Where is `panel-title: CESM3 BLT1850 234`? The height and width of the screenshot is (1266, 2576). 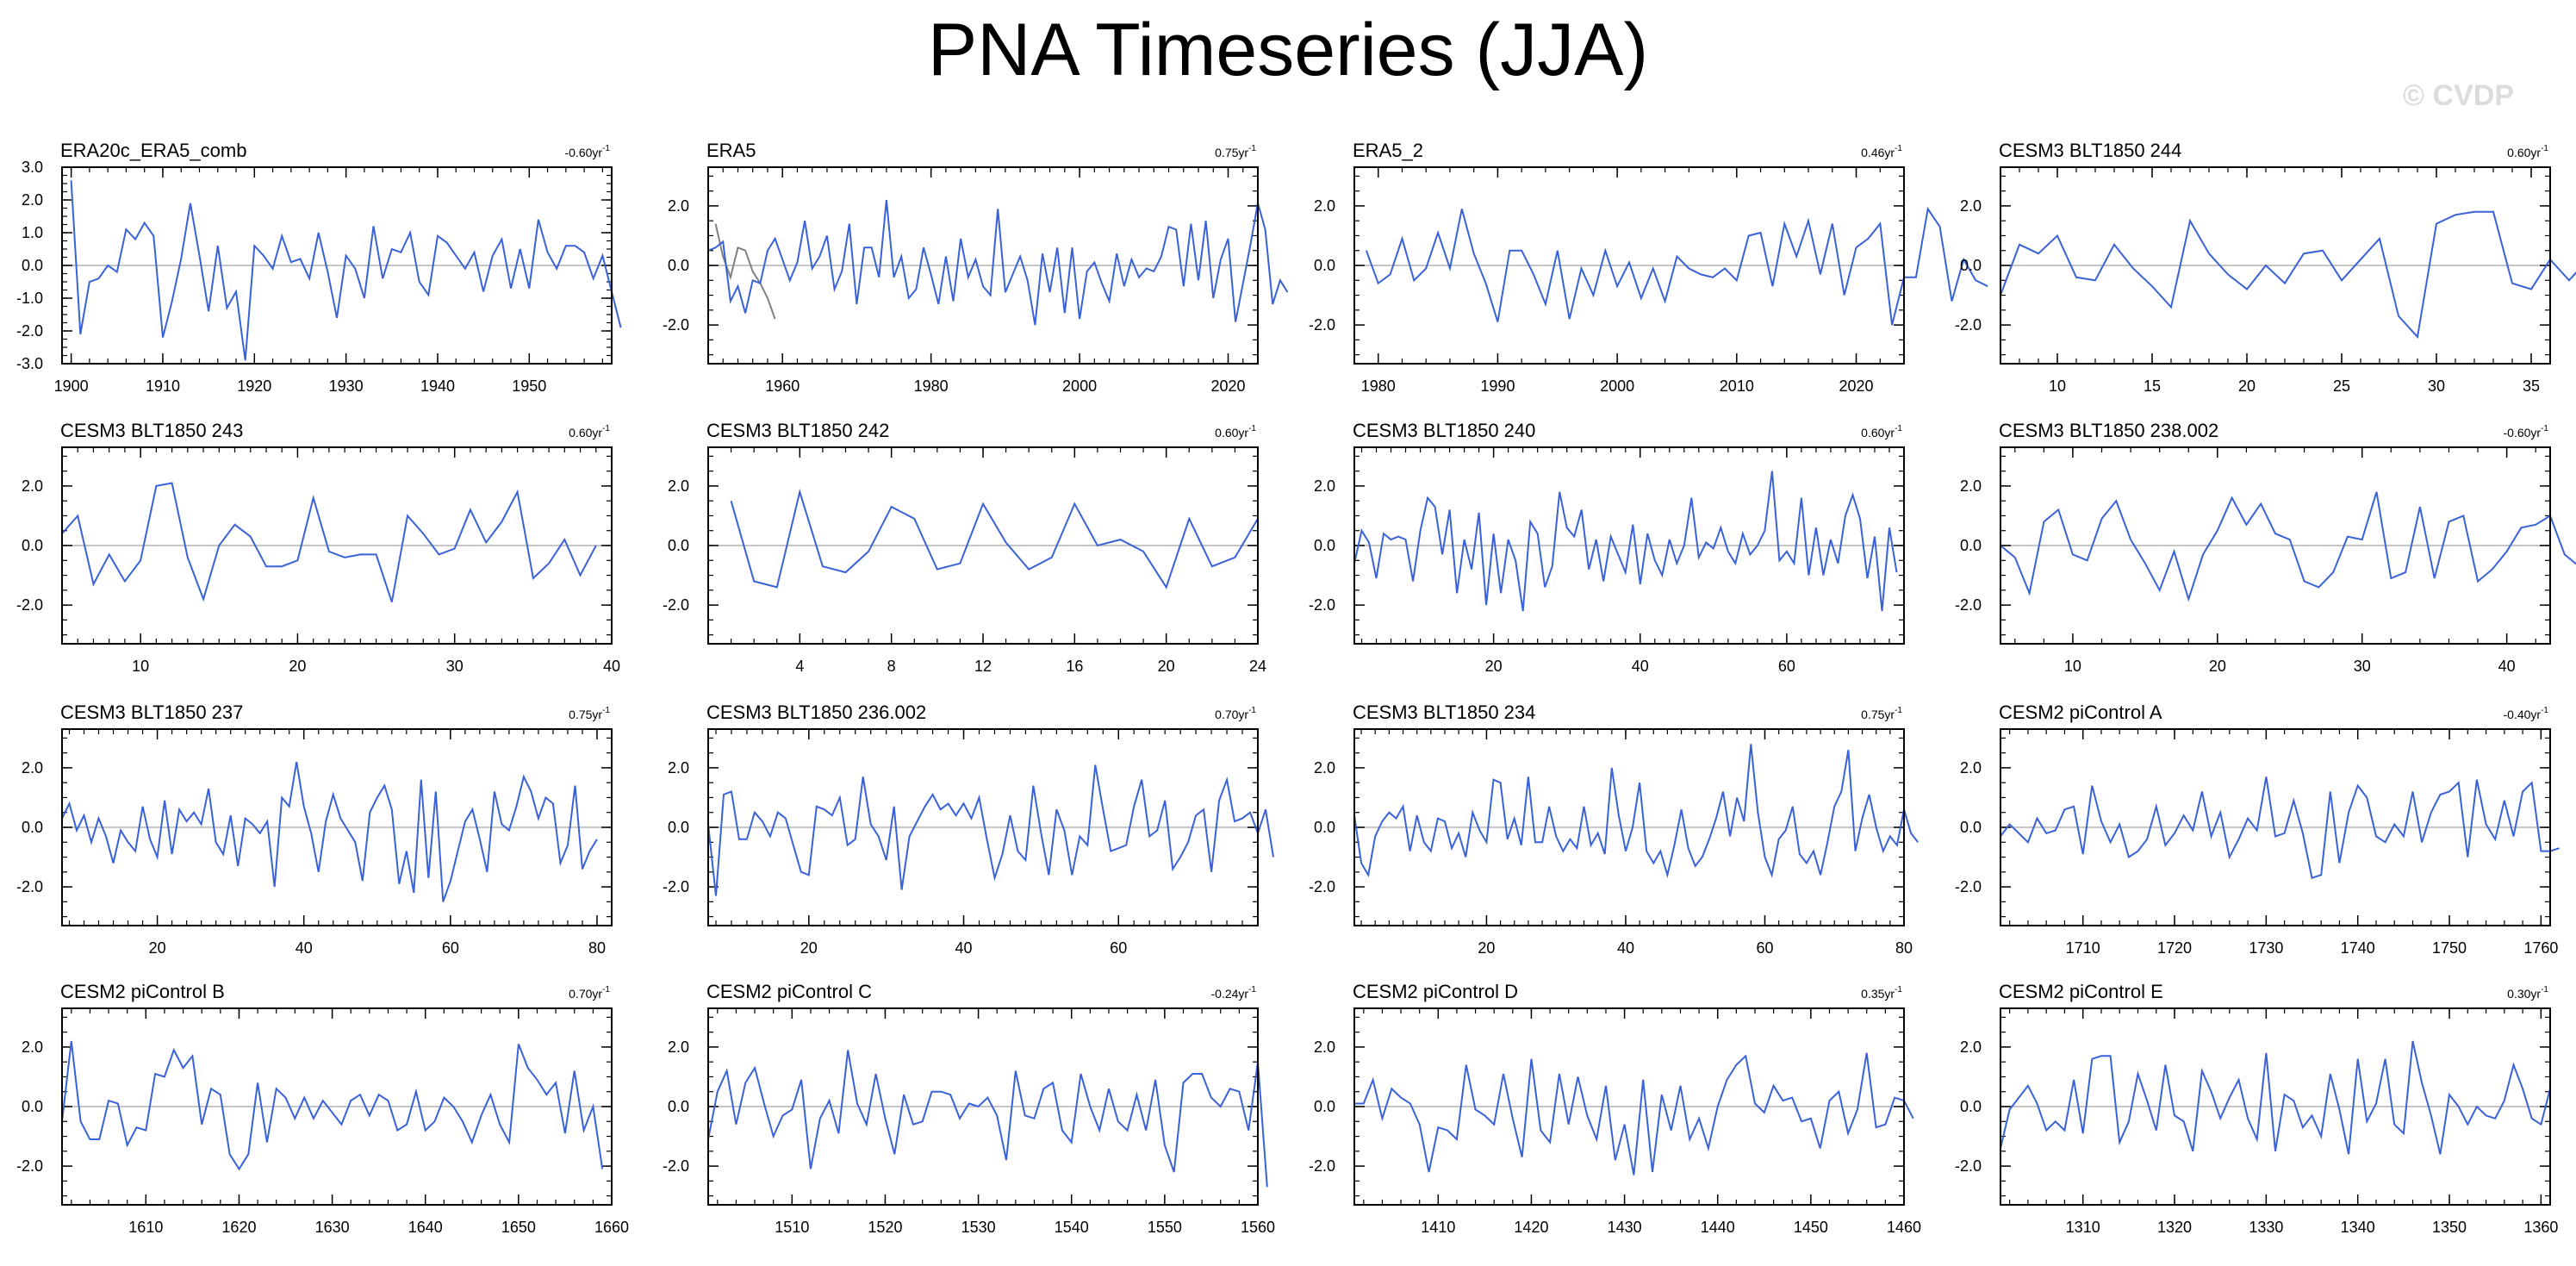 panel-title: CESM3 BLT1850 234 is located at coordinates (1444, 712).